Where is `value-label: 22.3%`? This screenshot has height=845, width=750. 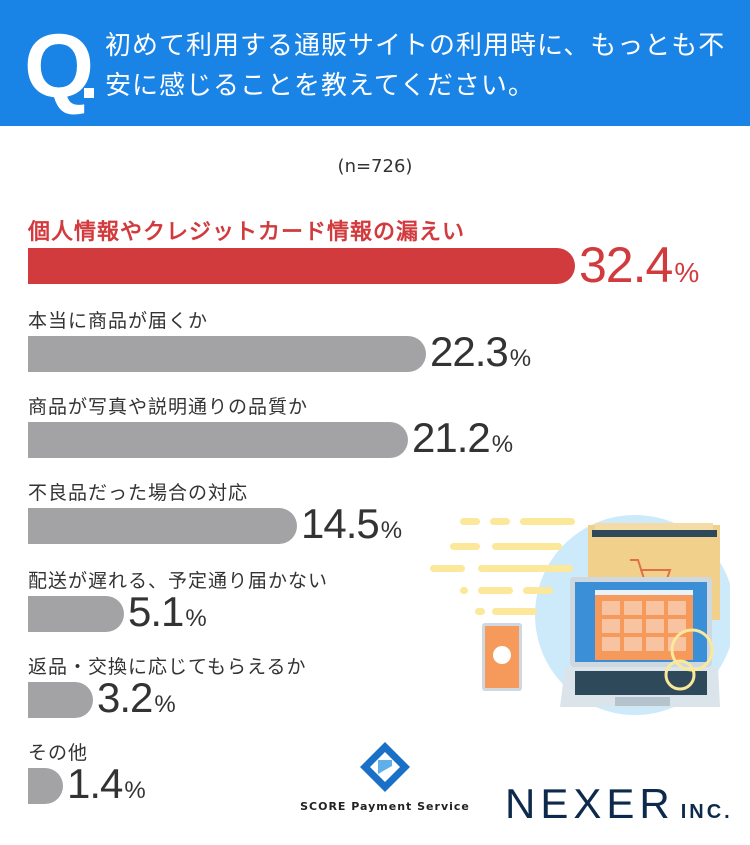
value-label: 22.3% is located at coordinates (480, 352).